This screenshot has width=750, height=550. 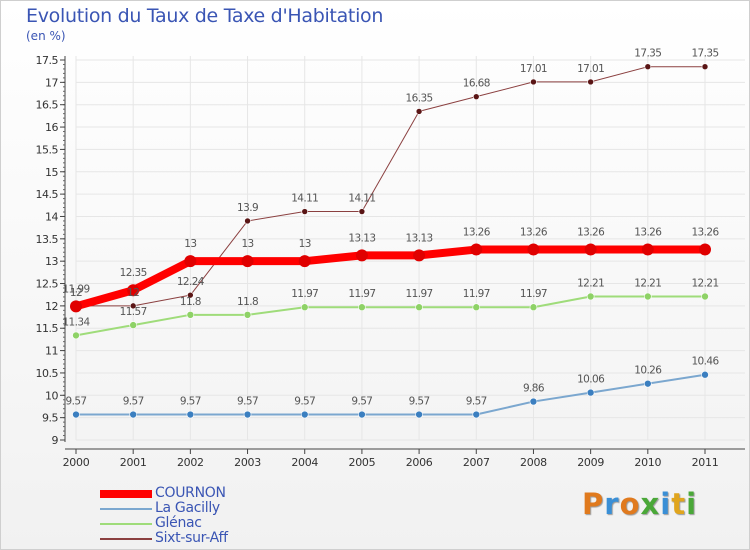 I want to click on legend-label: Sixt-sur-Aff, so click(x=191, y=538).